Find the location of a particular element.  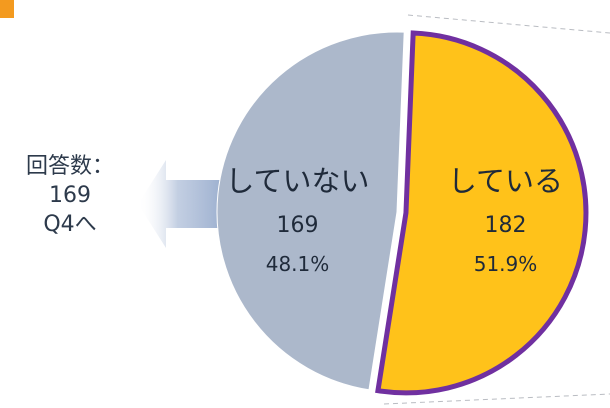

callout-line-bottom is located at coordinates (496, 399).